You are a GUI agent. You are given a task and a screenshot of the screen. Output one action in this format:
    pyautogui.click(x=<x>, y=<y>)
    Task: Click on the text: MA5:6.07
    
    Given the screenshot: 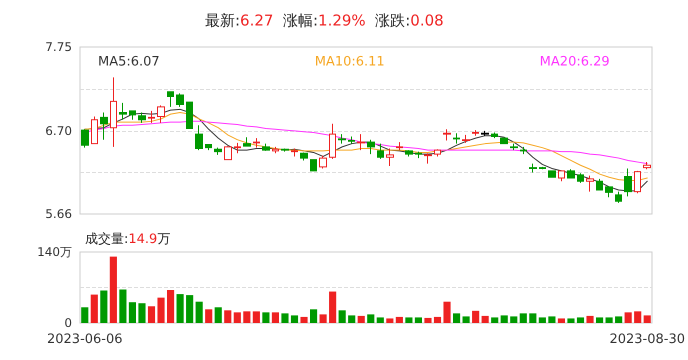 What is the action you would take?
    pyautogui.click(x=129, y=62)
    